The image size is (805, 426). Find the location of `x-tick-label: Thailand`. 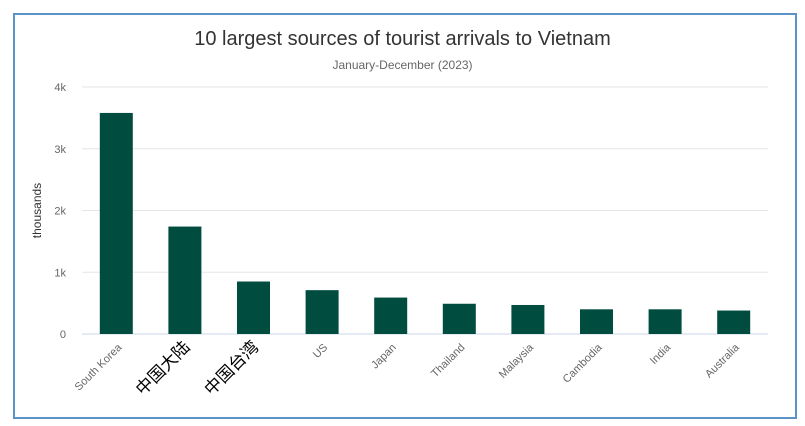

x-tick-label: Thailand is located at coordinates (448, 361).